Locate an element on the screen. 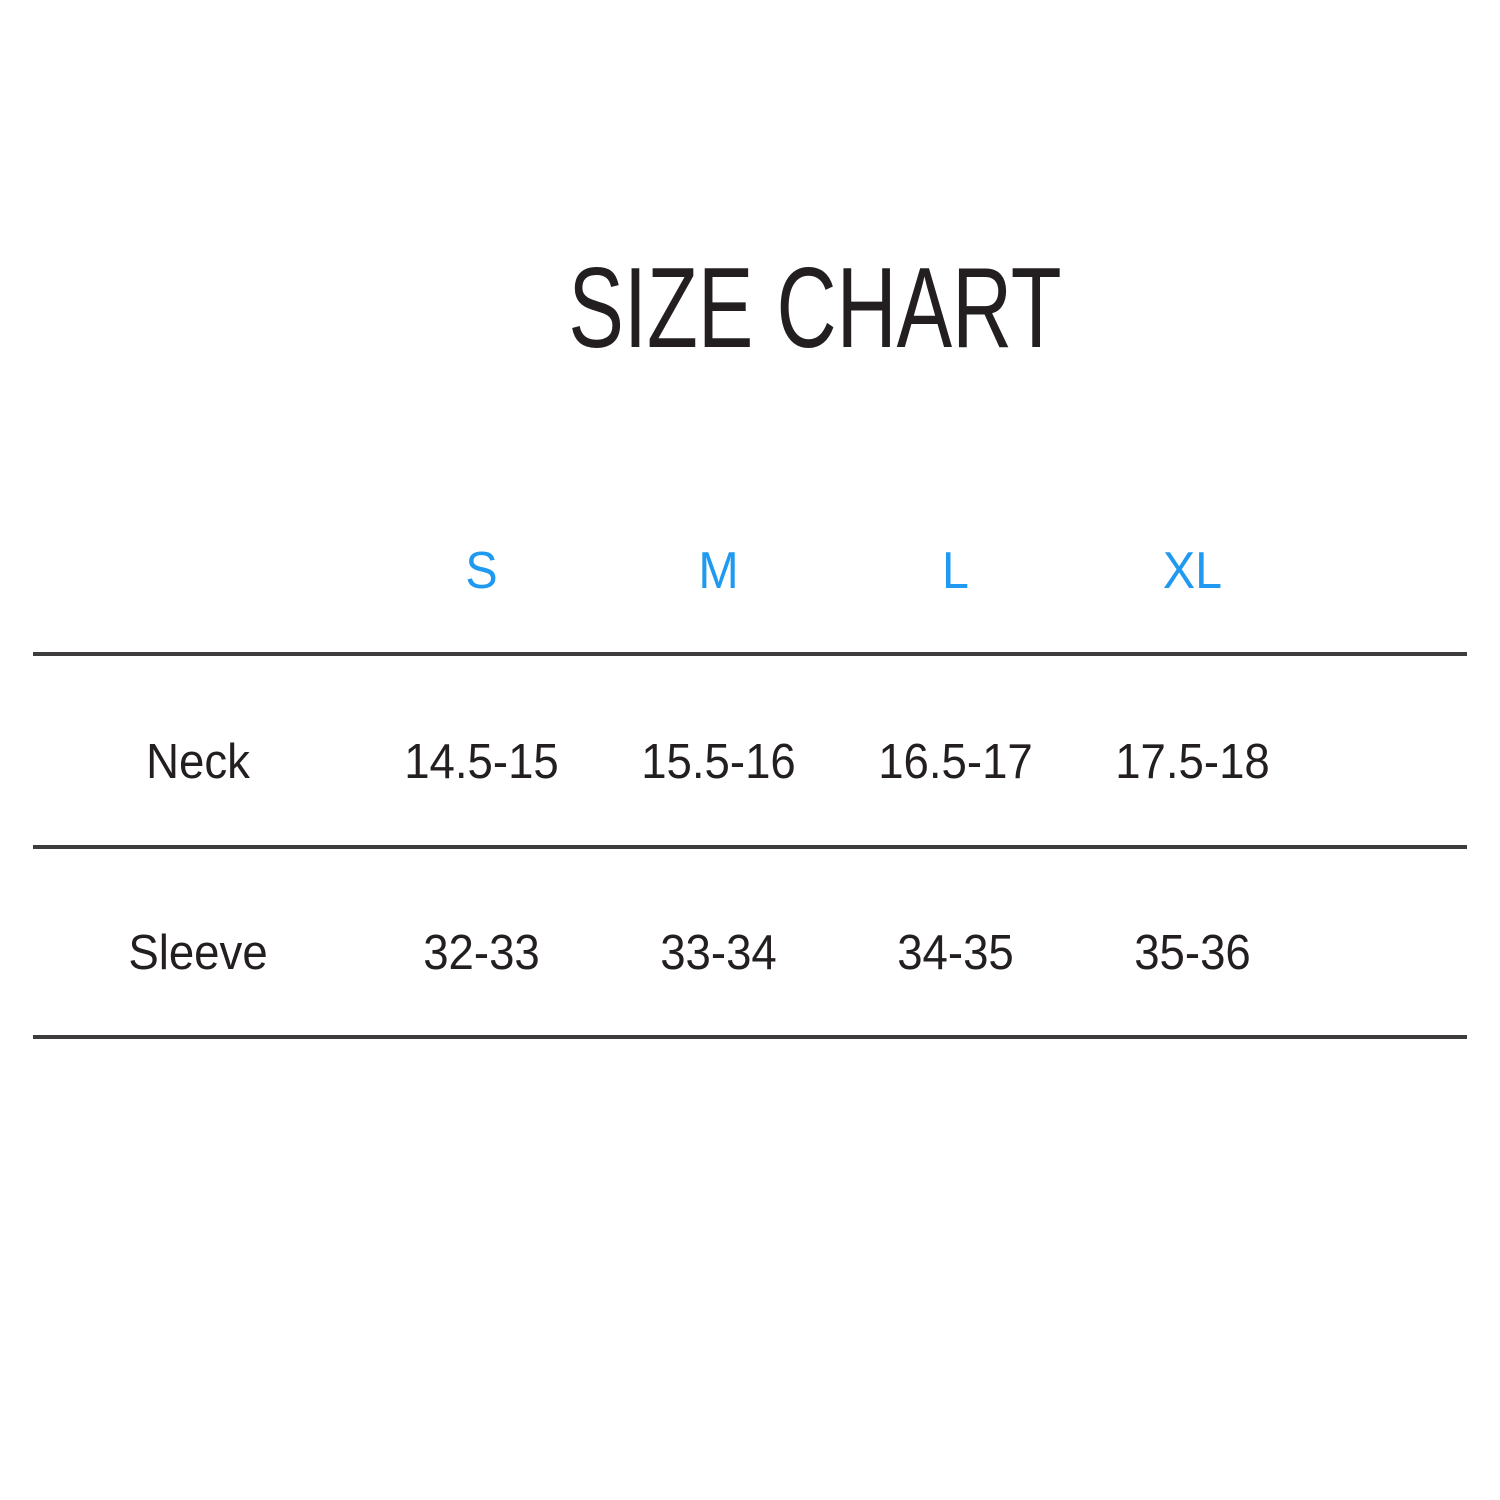 This screenshot has height=1500, width=1500. column-header-l: L is located at coordinates (955, 571).